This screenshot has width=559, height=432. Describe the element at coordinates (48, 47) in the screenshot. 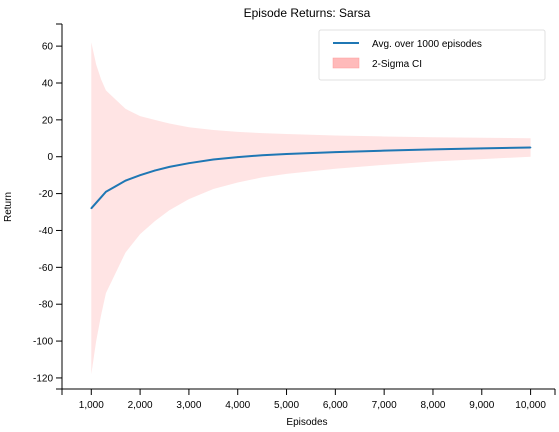

I see `y-tick-label: 60` at that location.